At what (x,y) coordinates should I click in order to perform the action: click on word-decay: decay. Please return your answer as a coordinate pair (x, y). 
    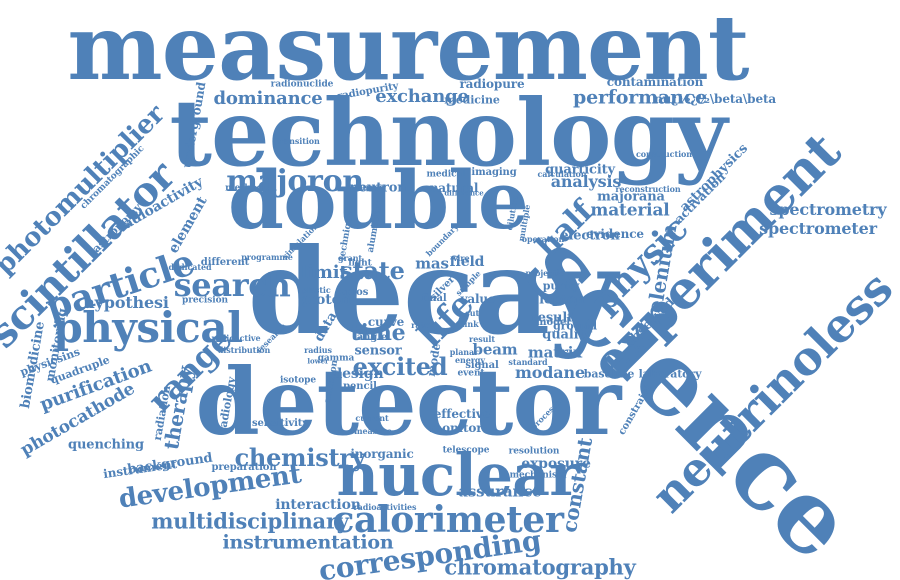
    Looking at the image, I should click on (432, 291).